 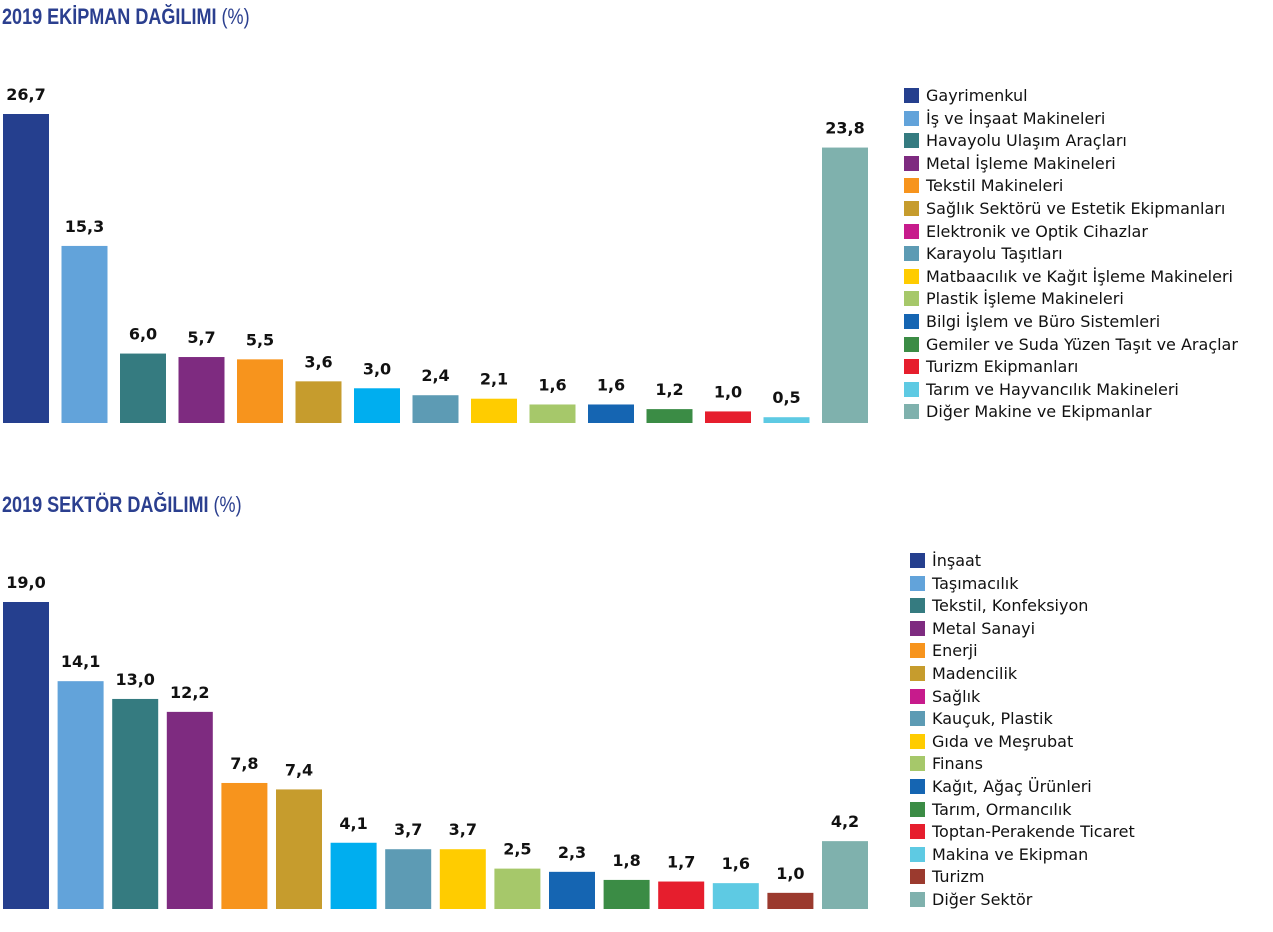 I want to click on legend-label: Turizm Ekipmanları, so click(x=1002, y=367).